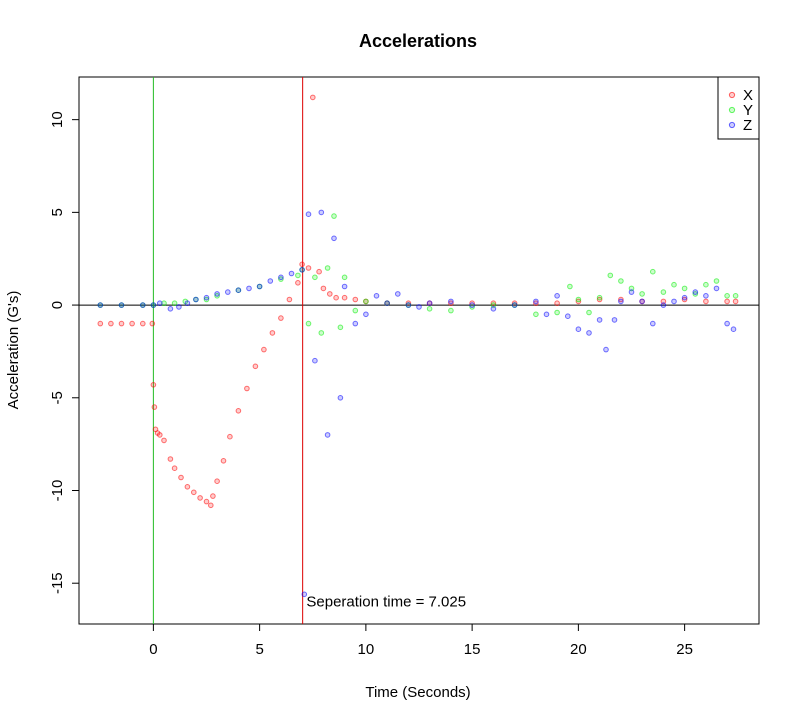 Image resolution: width=800 pixels, height=723 pixels. What do you see at coordinates (386, 602) in the screenshot?
I see `separation-annotation: Seperation time = 7.025` at bounding box center [386, 602].